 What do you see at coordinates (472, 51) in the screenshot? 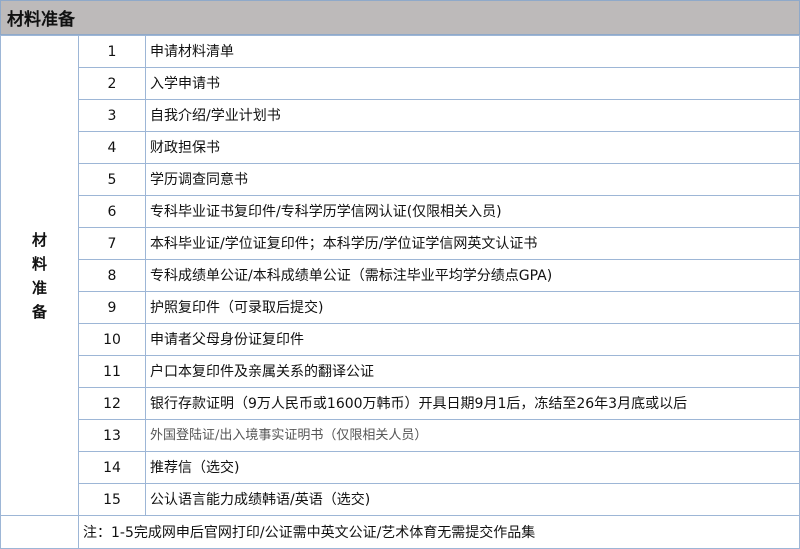
I see `row-text-cell: 申请材料清单` at bounding box center [472, 51].